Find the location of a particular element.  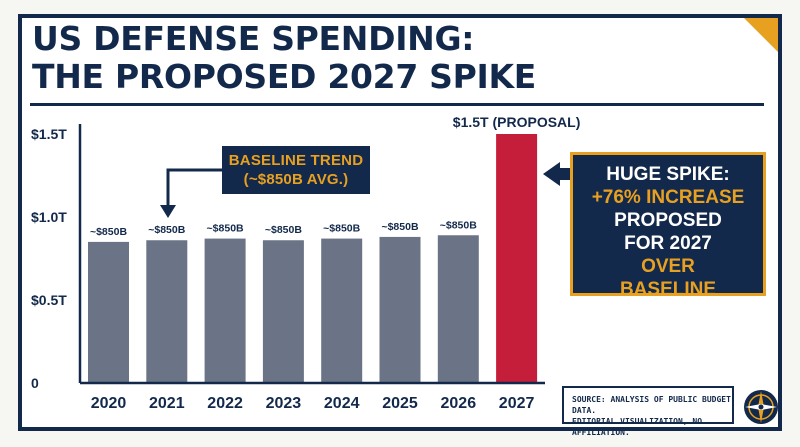

x-tick-label: 2022 is located at coordinates (225, 403).